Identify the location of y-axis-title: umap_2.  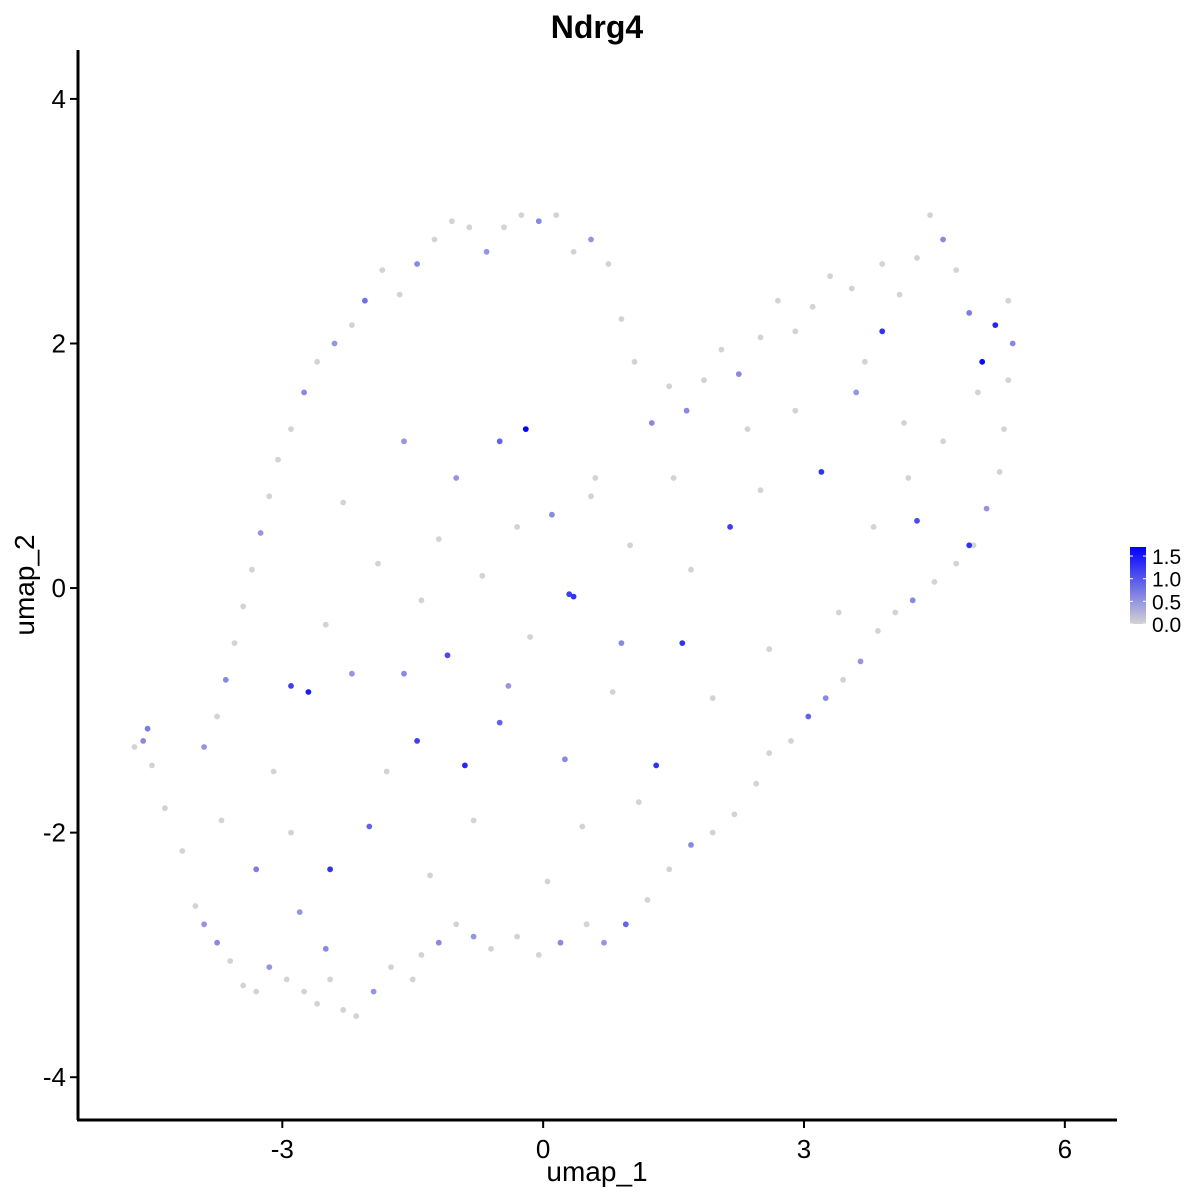
(24, 584).